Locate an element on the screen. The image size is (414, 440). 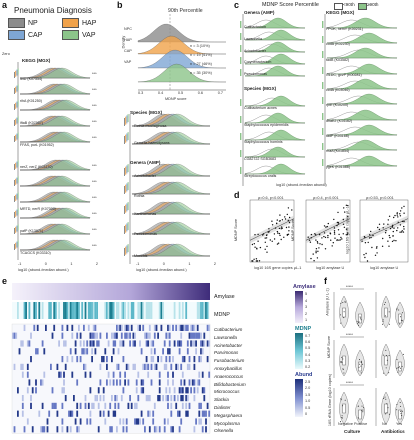
antibiotics-no: No is located at coordinates (384, 424).